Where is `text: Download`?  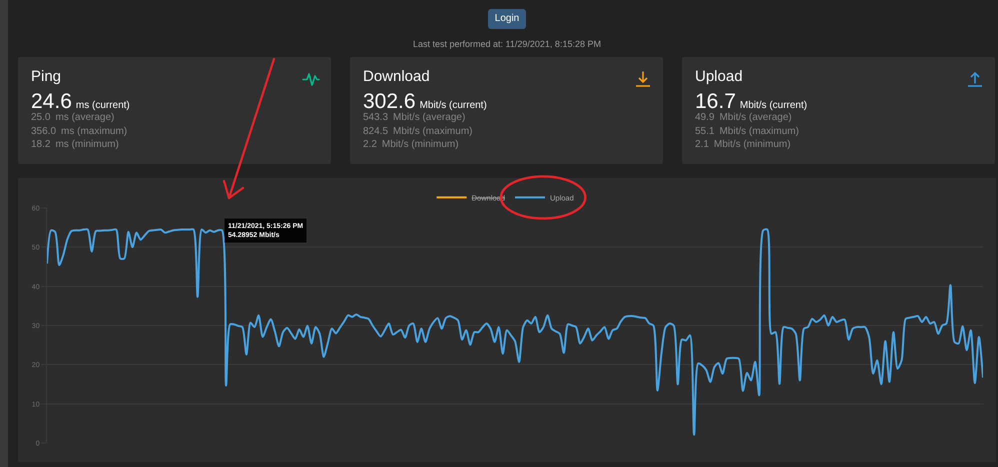 text: Download is located at coordinates (396, 76).